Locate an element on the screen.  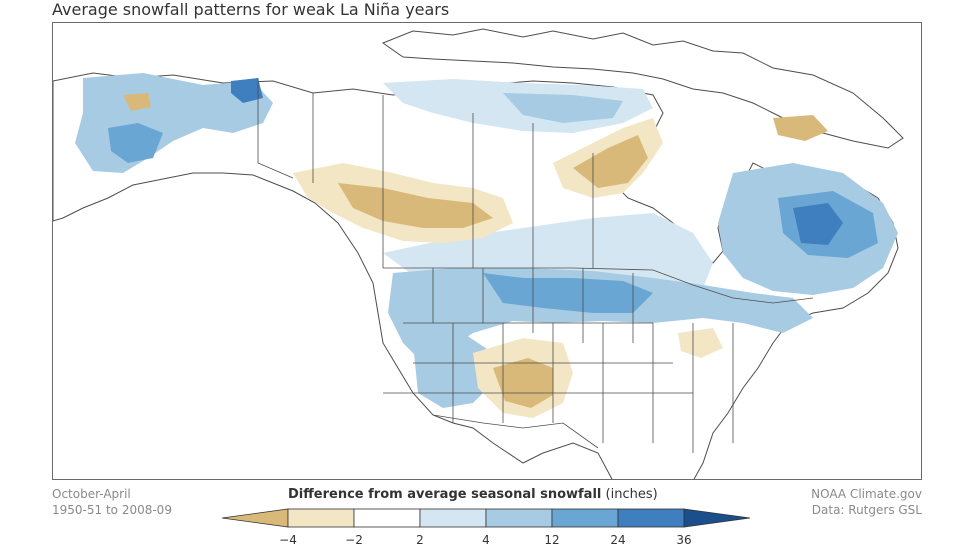
legend-tick: 24 is located at coordinates (618, 540).